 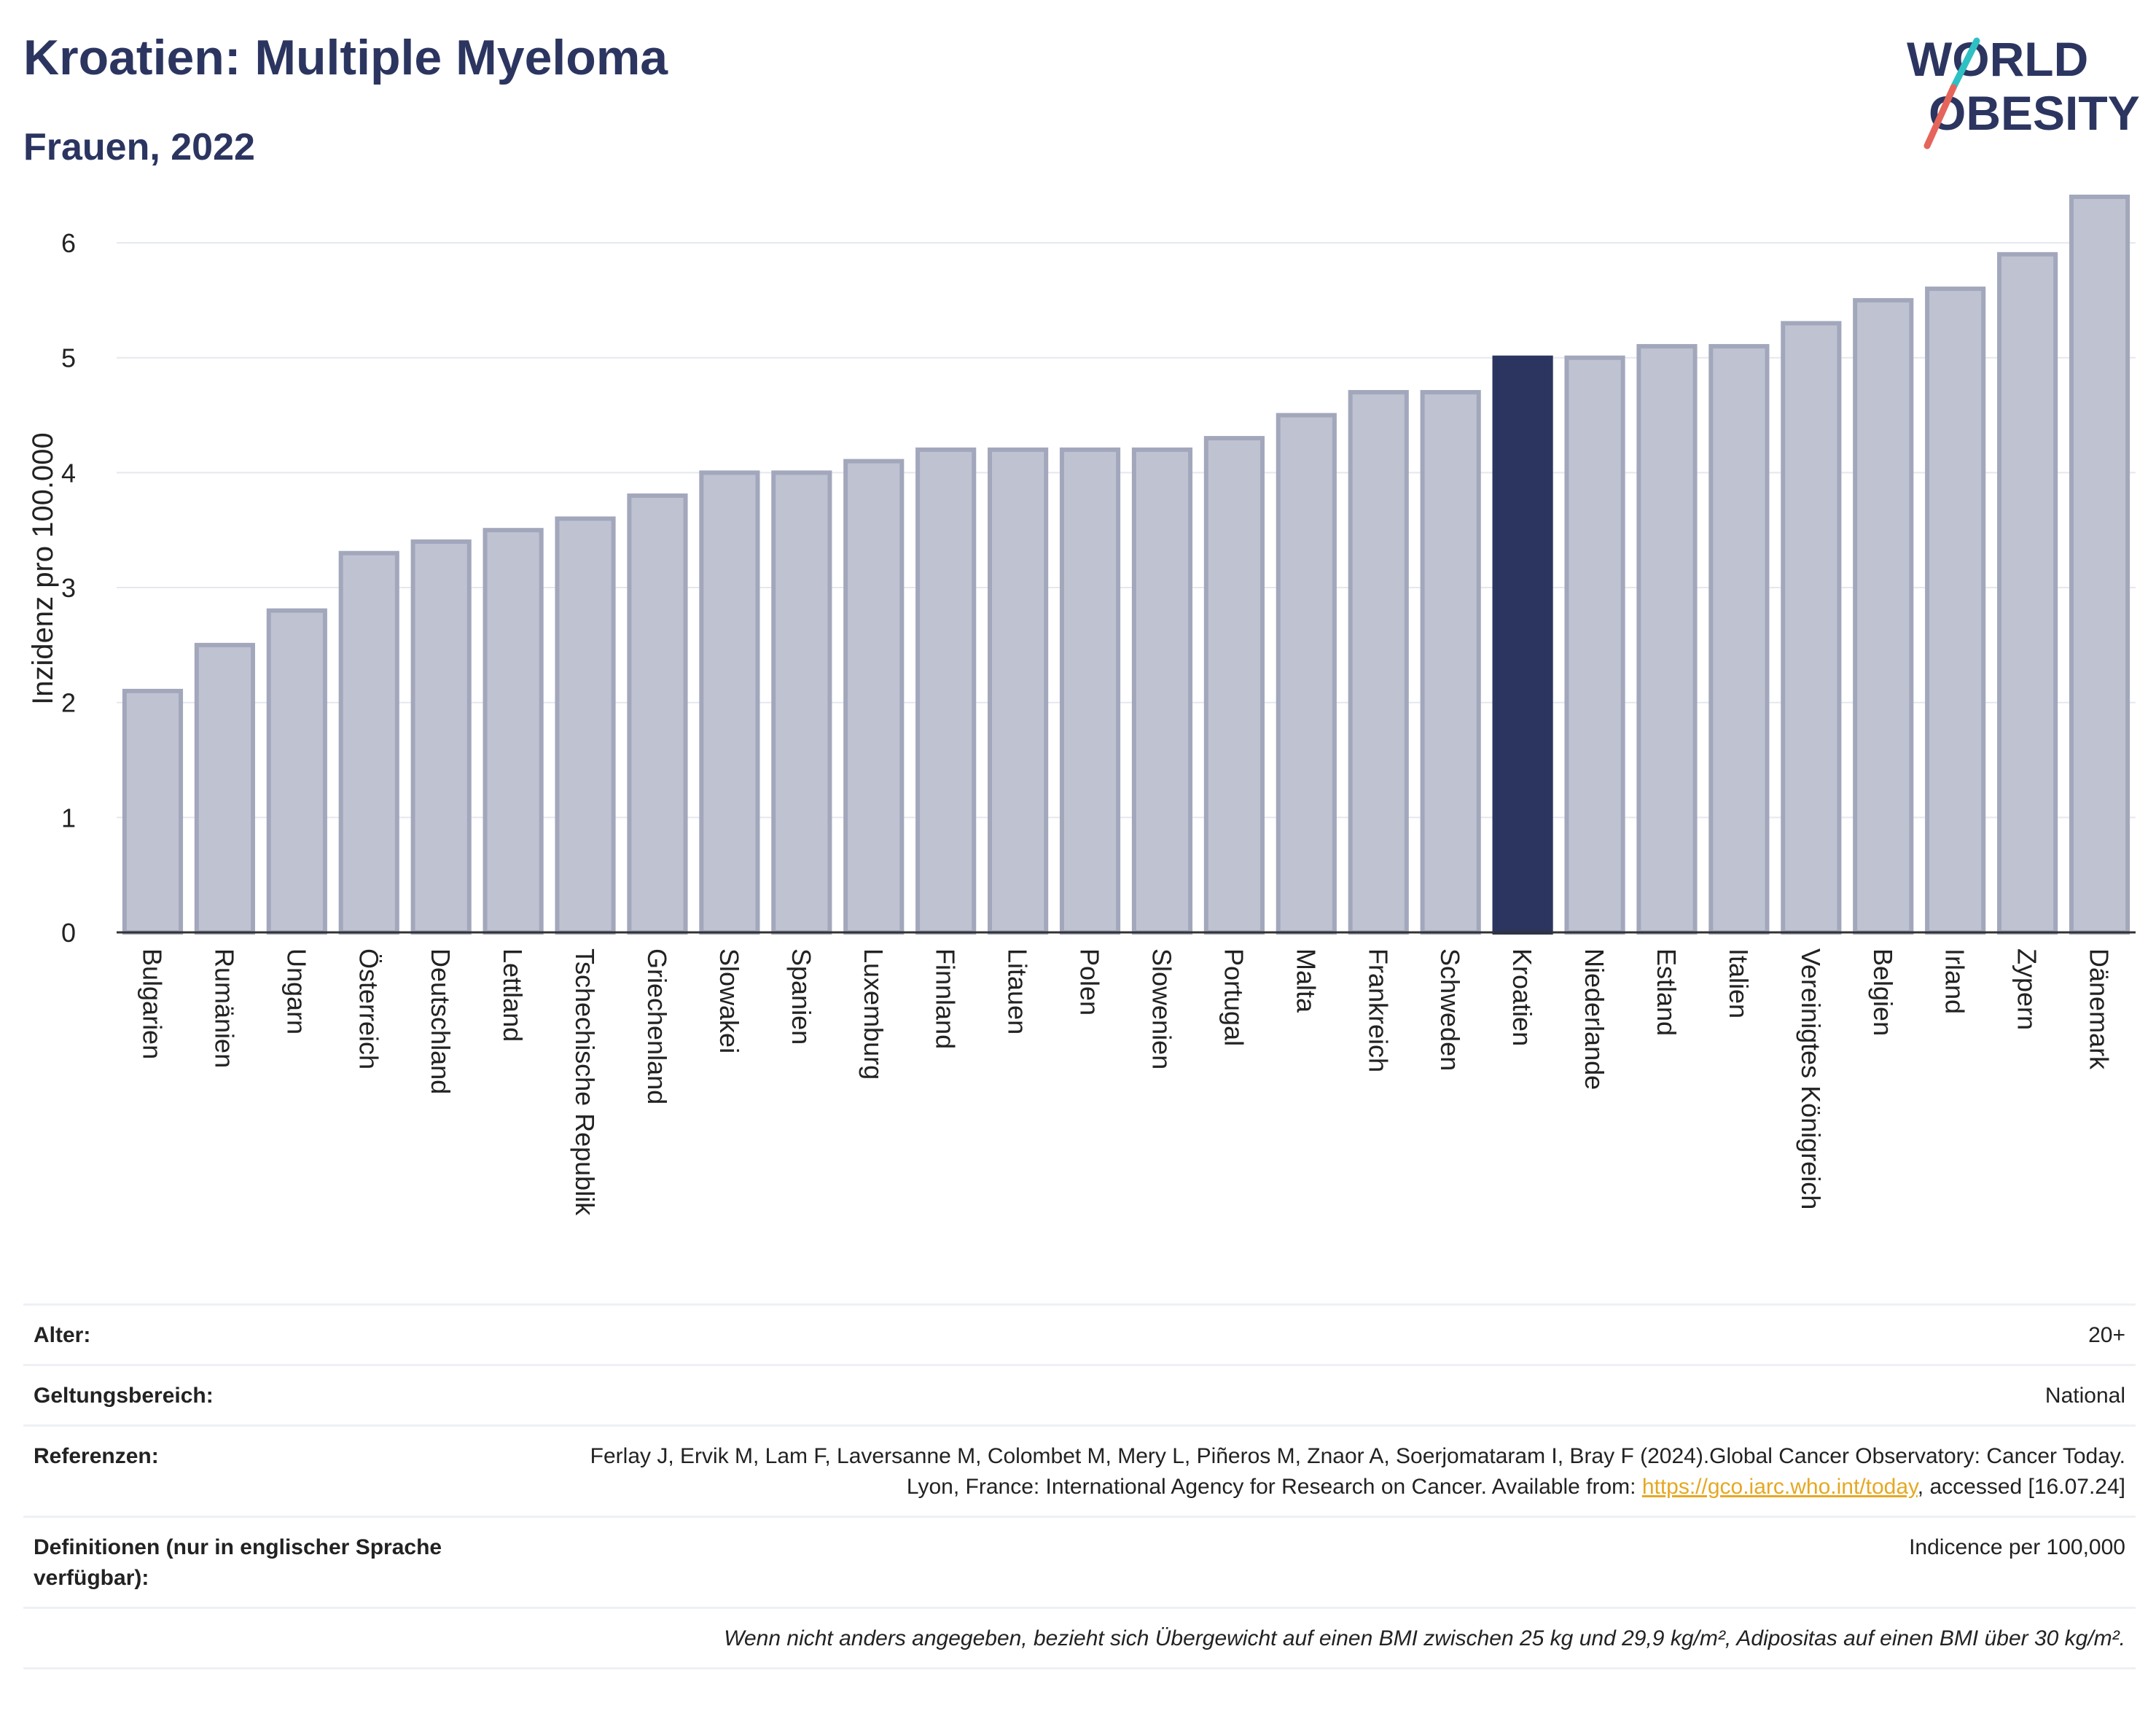 I want to click on y-tick-label: 0, so click(x=69, y=933).